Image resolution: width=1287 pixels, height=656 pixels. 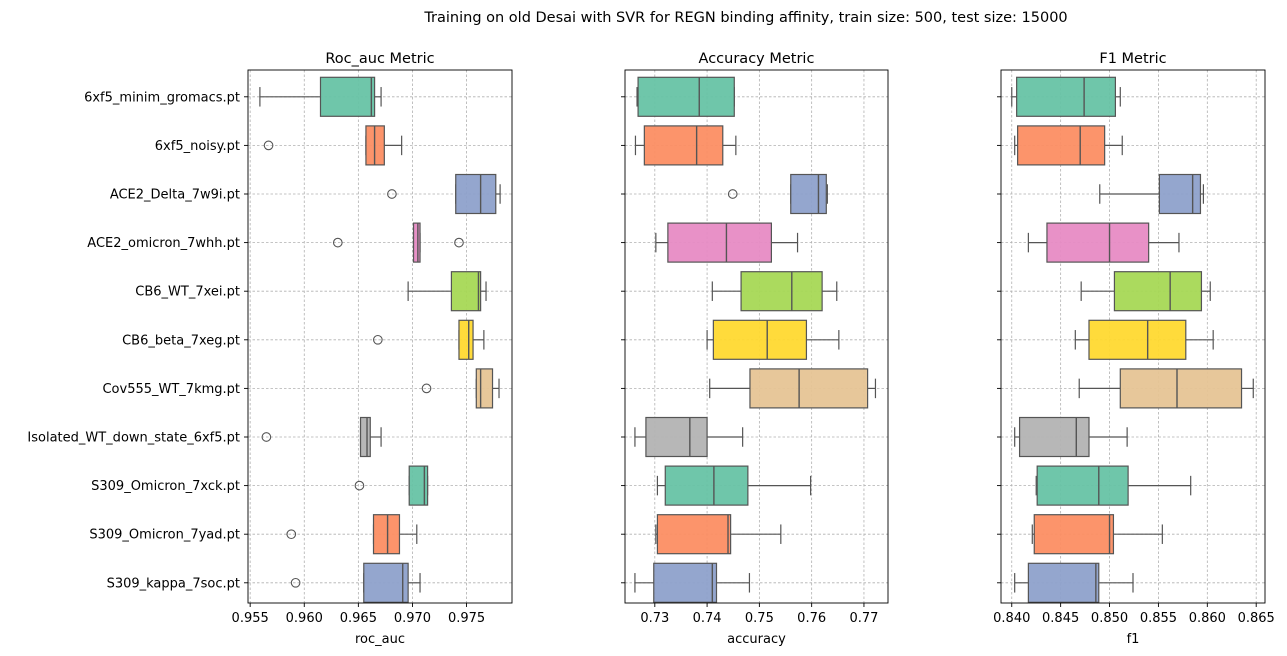 What do you see at coordinates (1132, 59) in the screenshot?
I see `panel-title-f1: F1 Metric` at bounding box center [1132, 59].